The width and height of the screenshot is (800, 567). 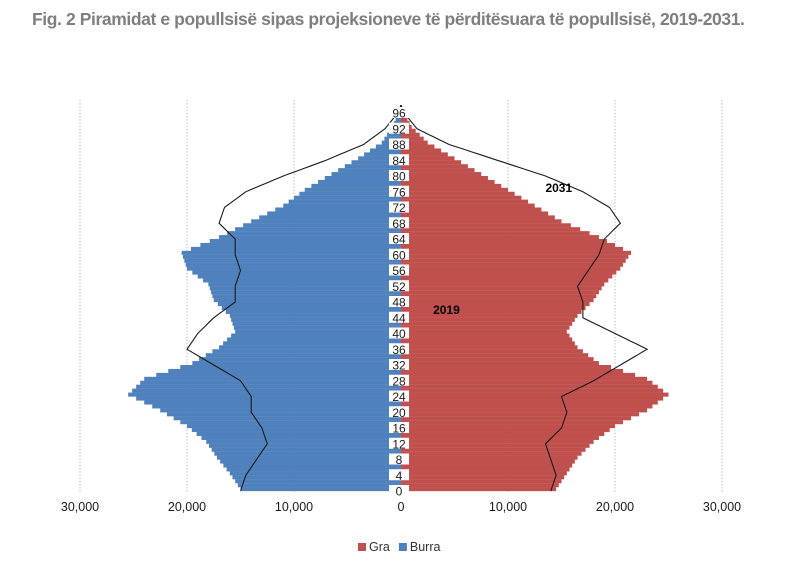 I want to click on x-tick-label: 20,000, so click(x=187, y=507).